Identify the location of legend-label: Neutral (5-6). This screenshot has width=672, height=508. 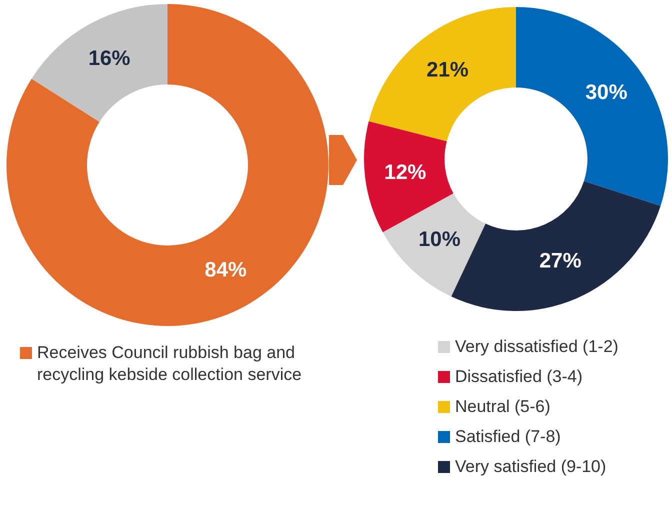
(502, 407).